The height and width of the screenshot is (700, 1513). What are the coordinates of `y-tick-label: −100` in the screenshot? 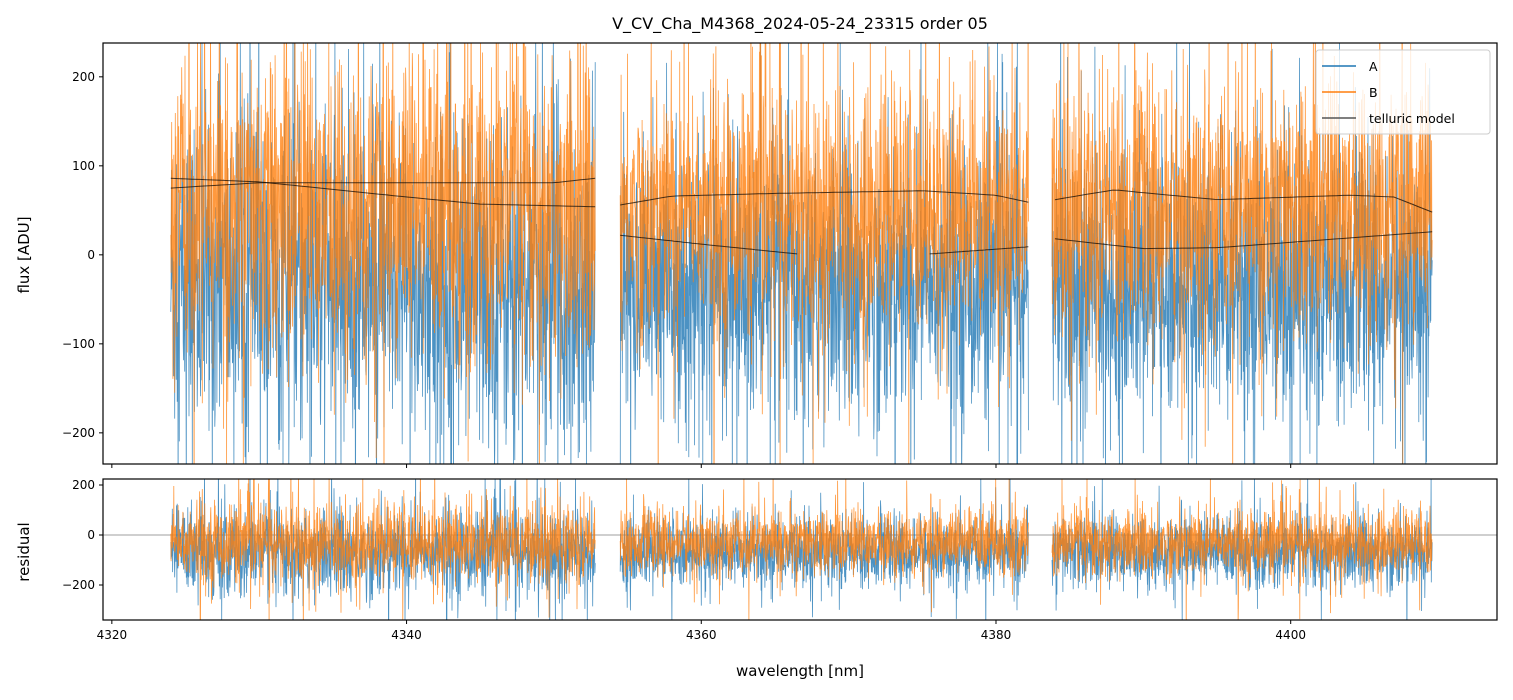 It's located at (78, 344).